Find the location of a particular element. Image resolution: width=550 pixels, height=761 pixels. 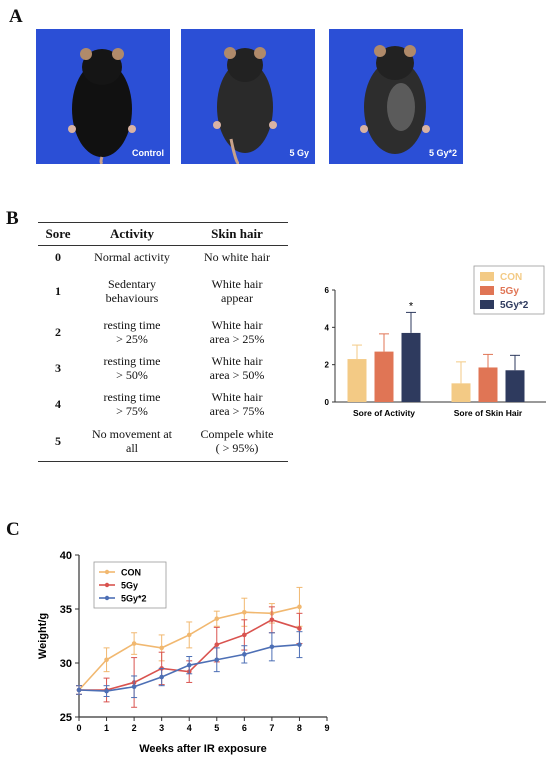

y-axis-title: Weight/g is located at coordinates (43, 636).